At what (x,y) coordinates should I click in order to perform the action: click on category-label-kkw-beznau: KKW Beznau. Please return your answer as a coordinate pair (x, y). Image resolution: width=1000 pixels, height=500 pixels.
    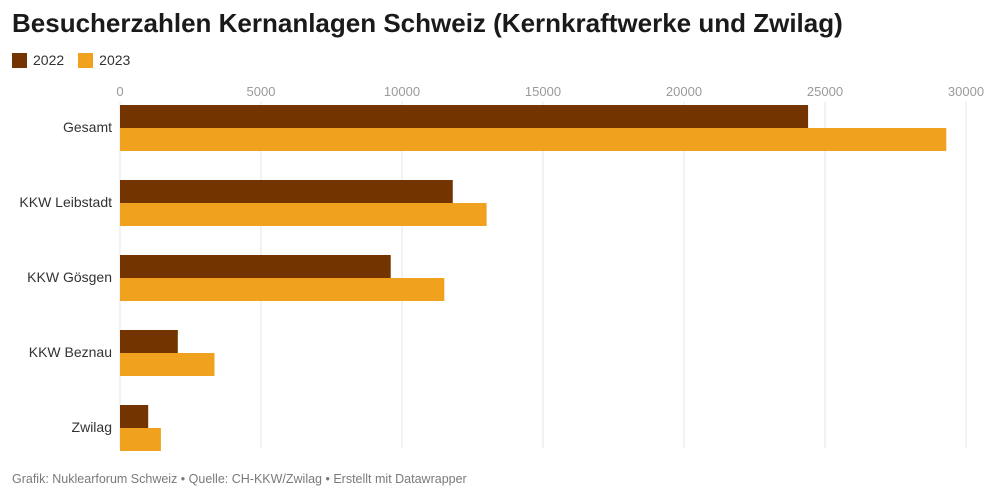
    Looking at the image, I should click on (70, 352).